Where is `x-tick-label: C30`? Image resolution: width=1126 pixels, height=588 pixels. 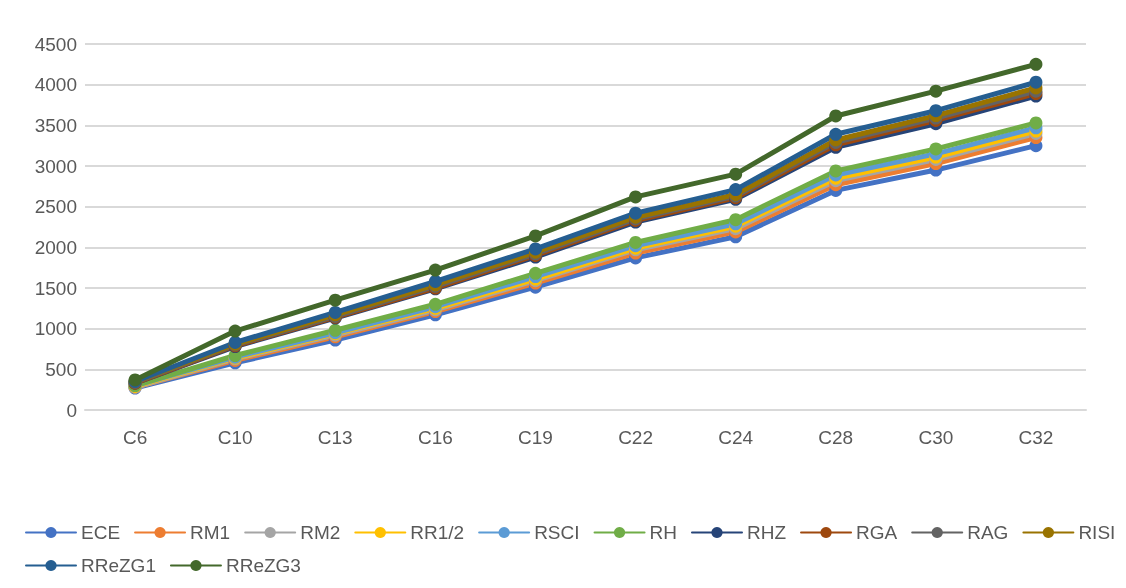
x-tick-label: C30 is located at coordinates (936, 437).